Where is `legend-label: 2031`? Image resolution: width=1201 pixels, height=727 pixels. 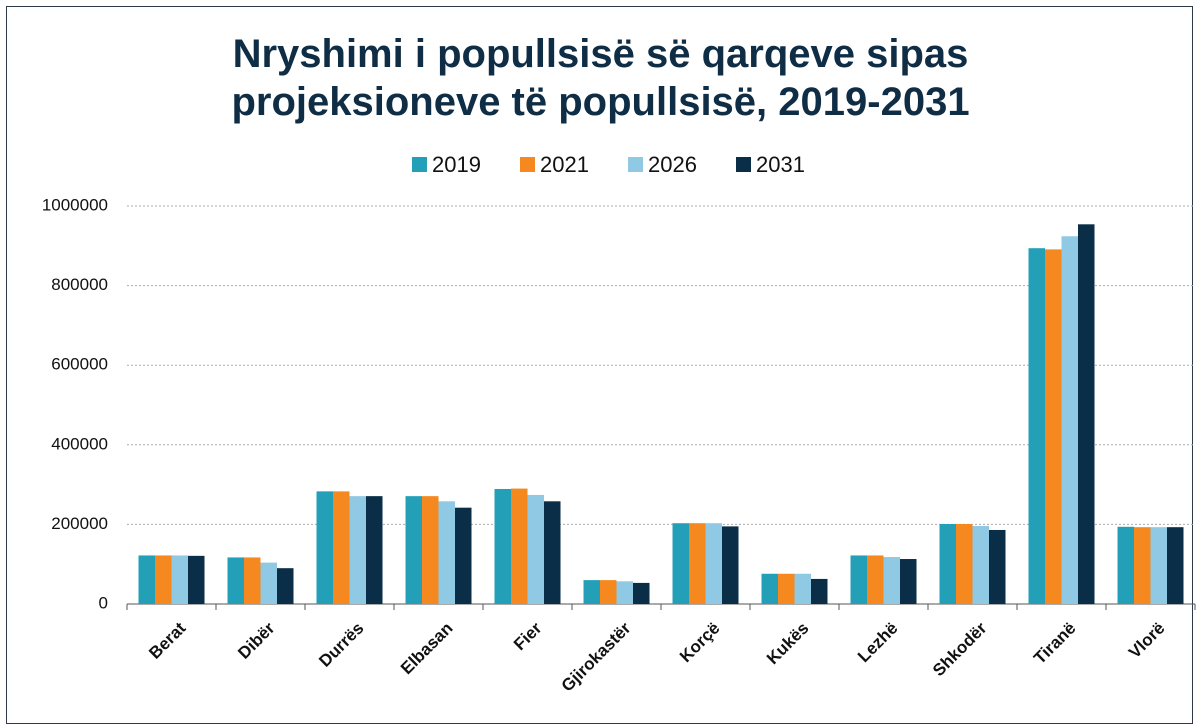 legend-label: 2031 is located at coordinates (780, 164).